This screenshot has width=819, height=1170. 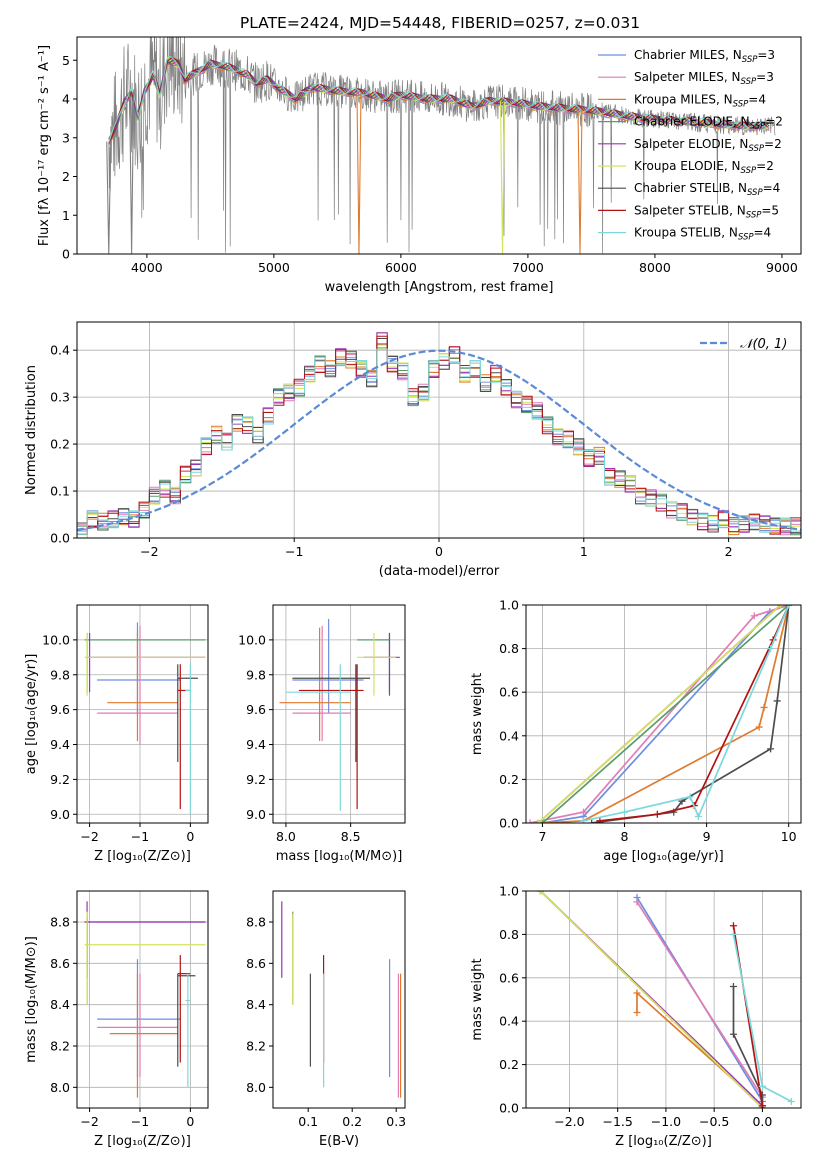 What do you see at coordinates (439, 440) in the screenshot?
I see `normal-curve` at bounding box center [439, 440].